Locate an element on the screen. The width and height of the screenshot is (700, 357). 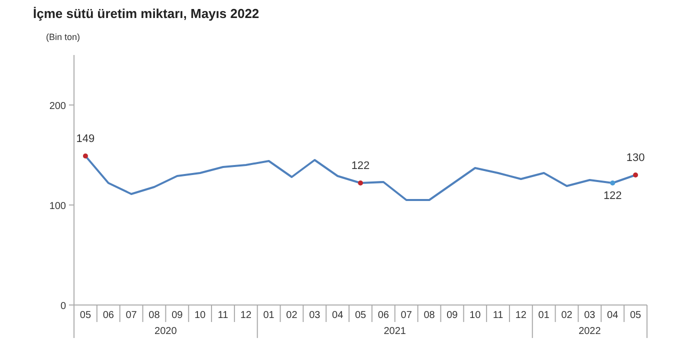
data-label: 130 is located at coordinates (635, 158).